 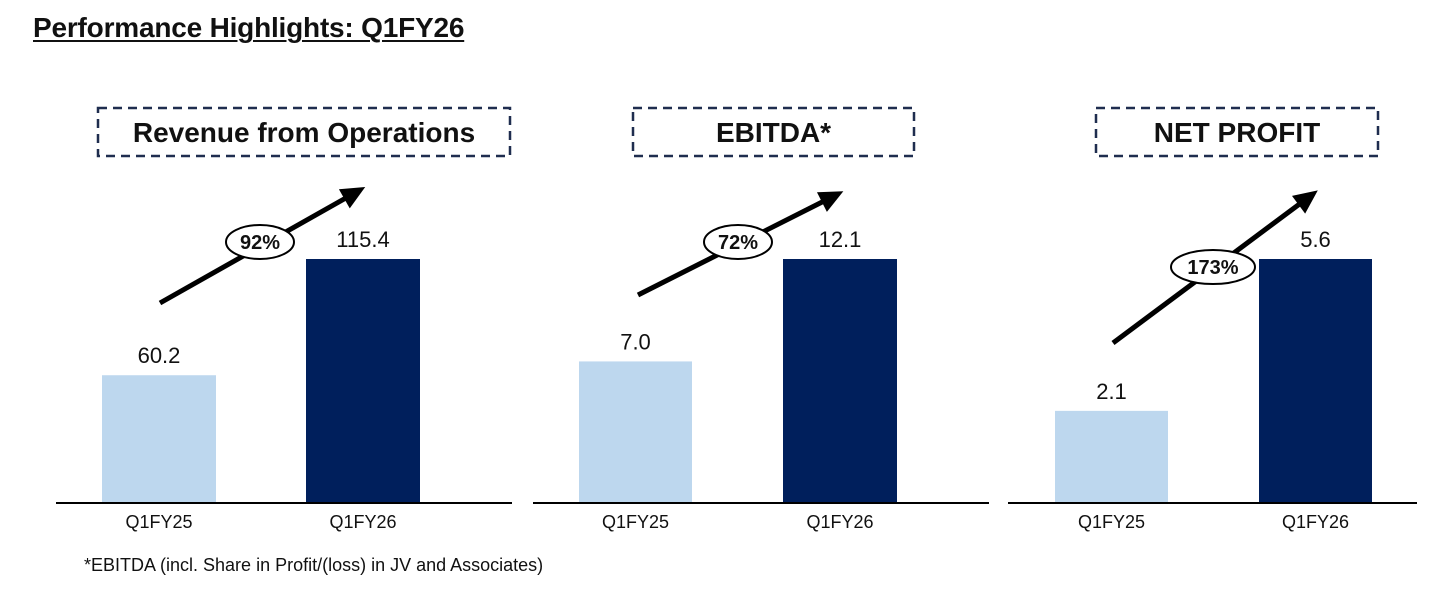 I want to click on panel-title: NET PROFIT, so click(x=1237, y=132).